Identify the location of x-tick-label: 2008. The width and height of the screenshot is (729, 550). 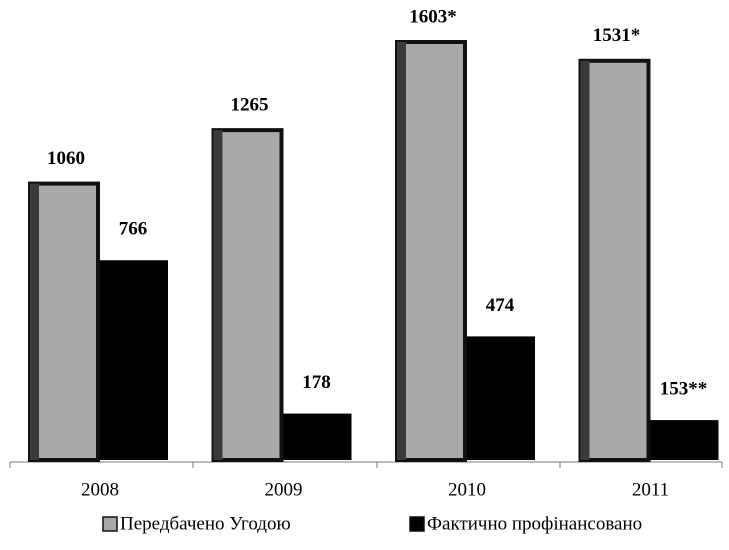
(100, 489).